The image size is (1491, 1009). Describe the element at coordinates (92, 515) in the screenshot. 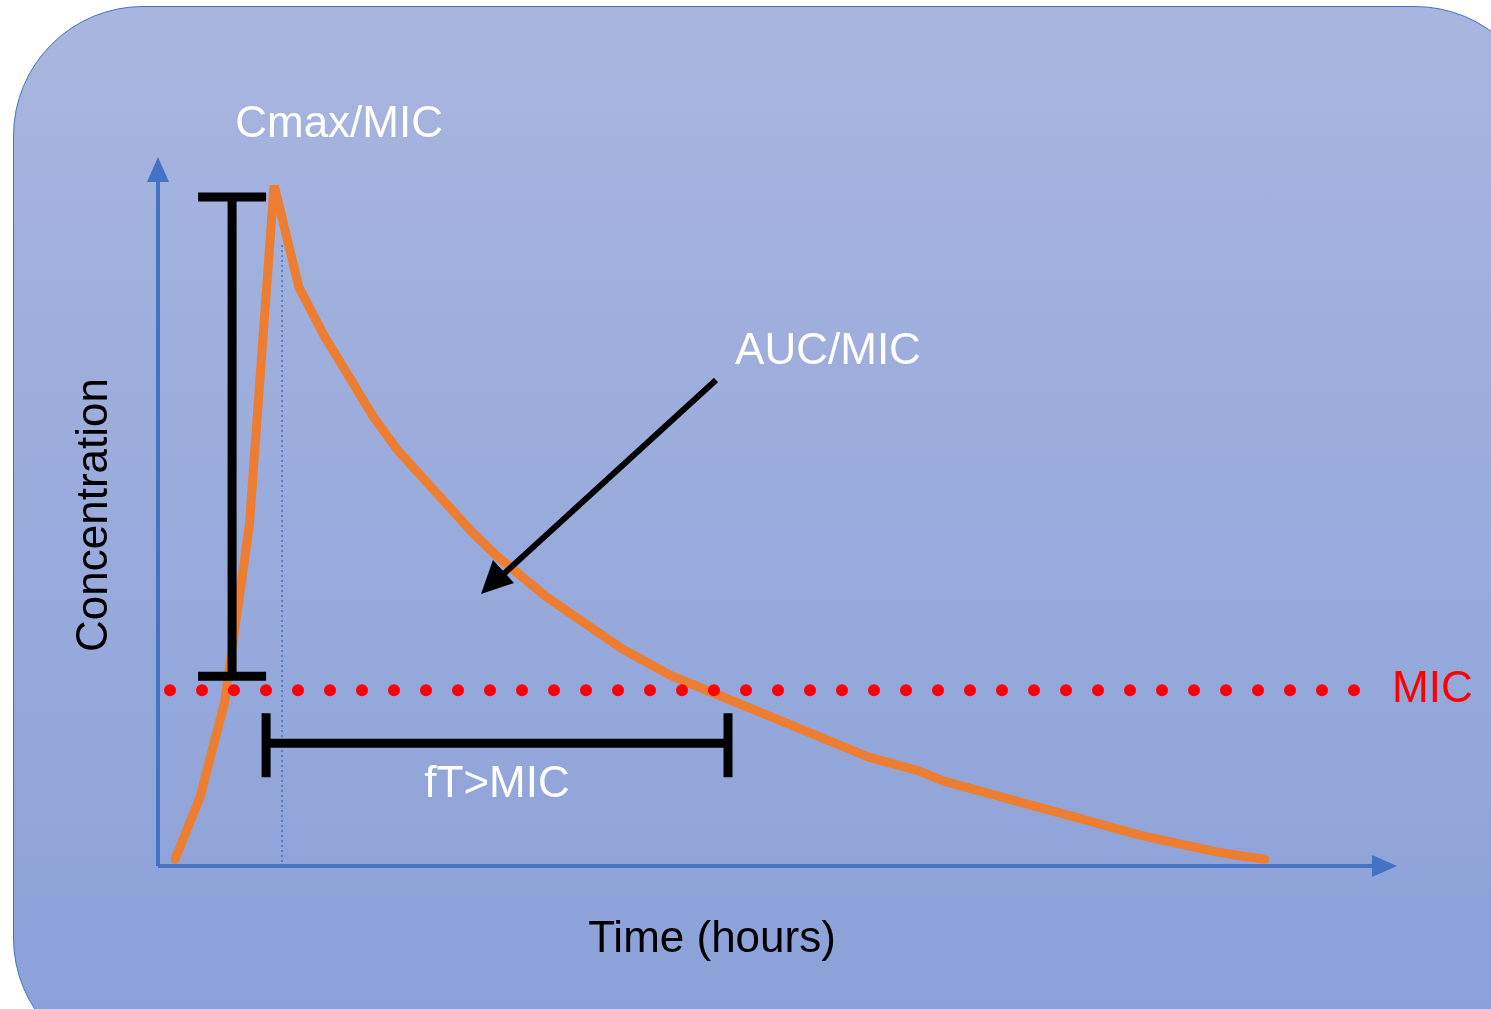

I see `y-axis-title: Concentration` at that location.